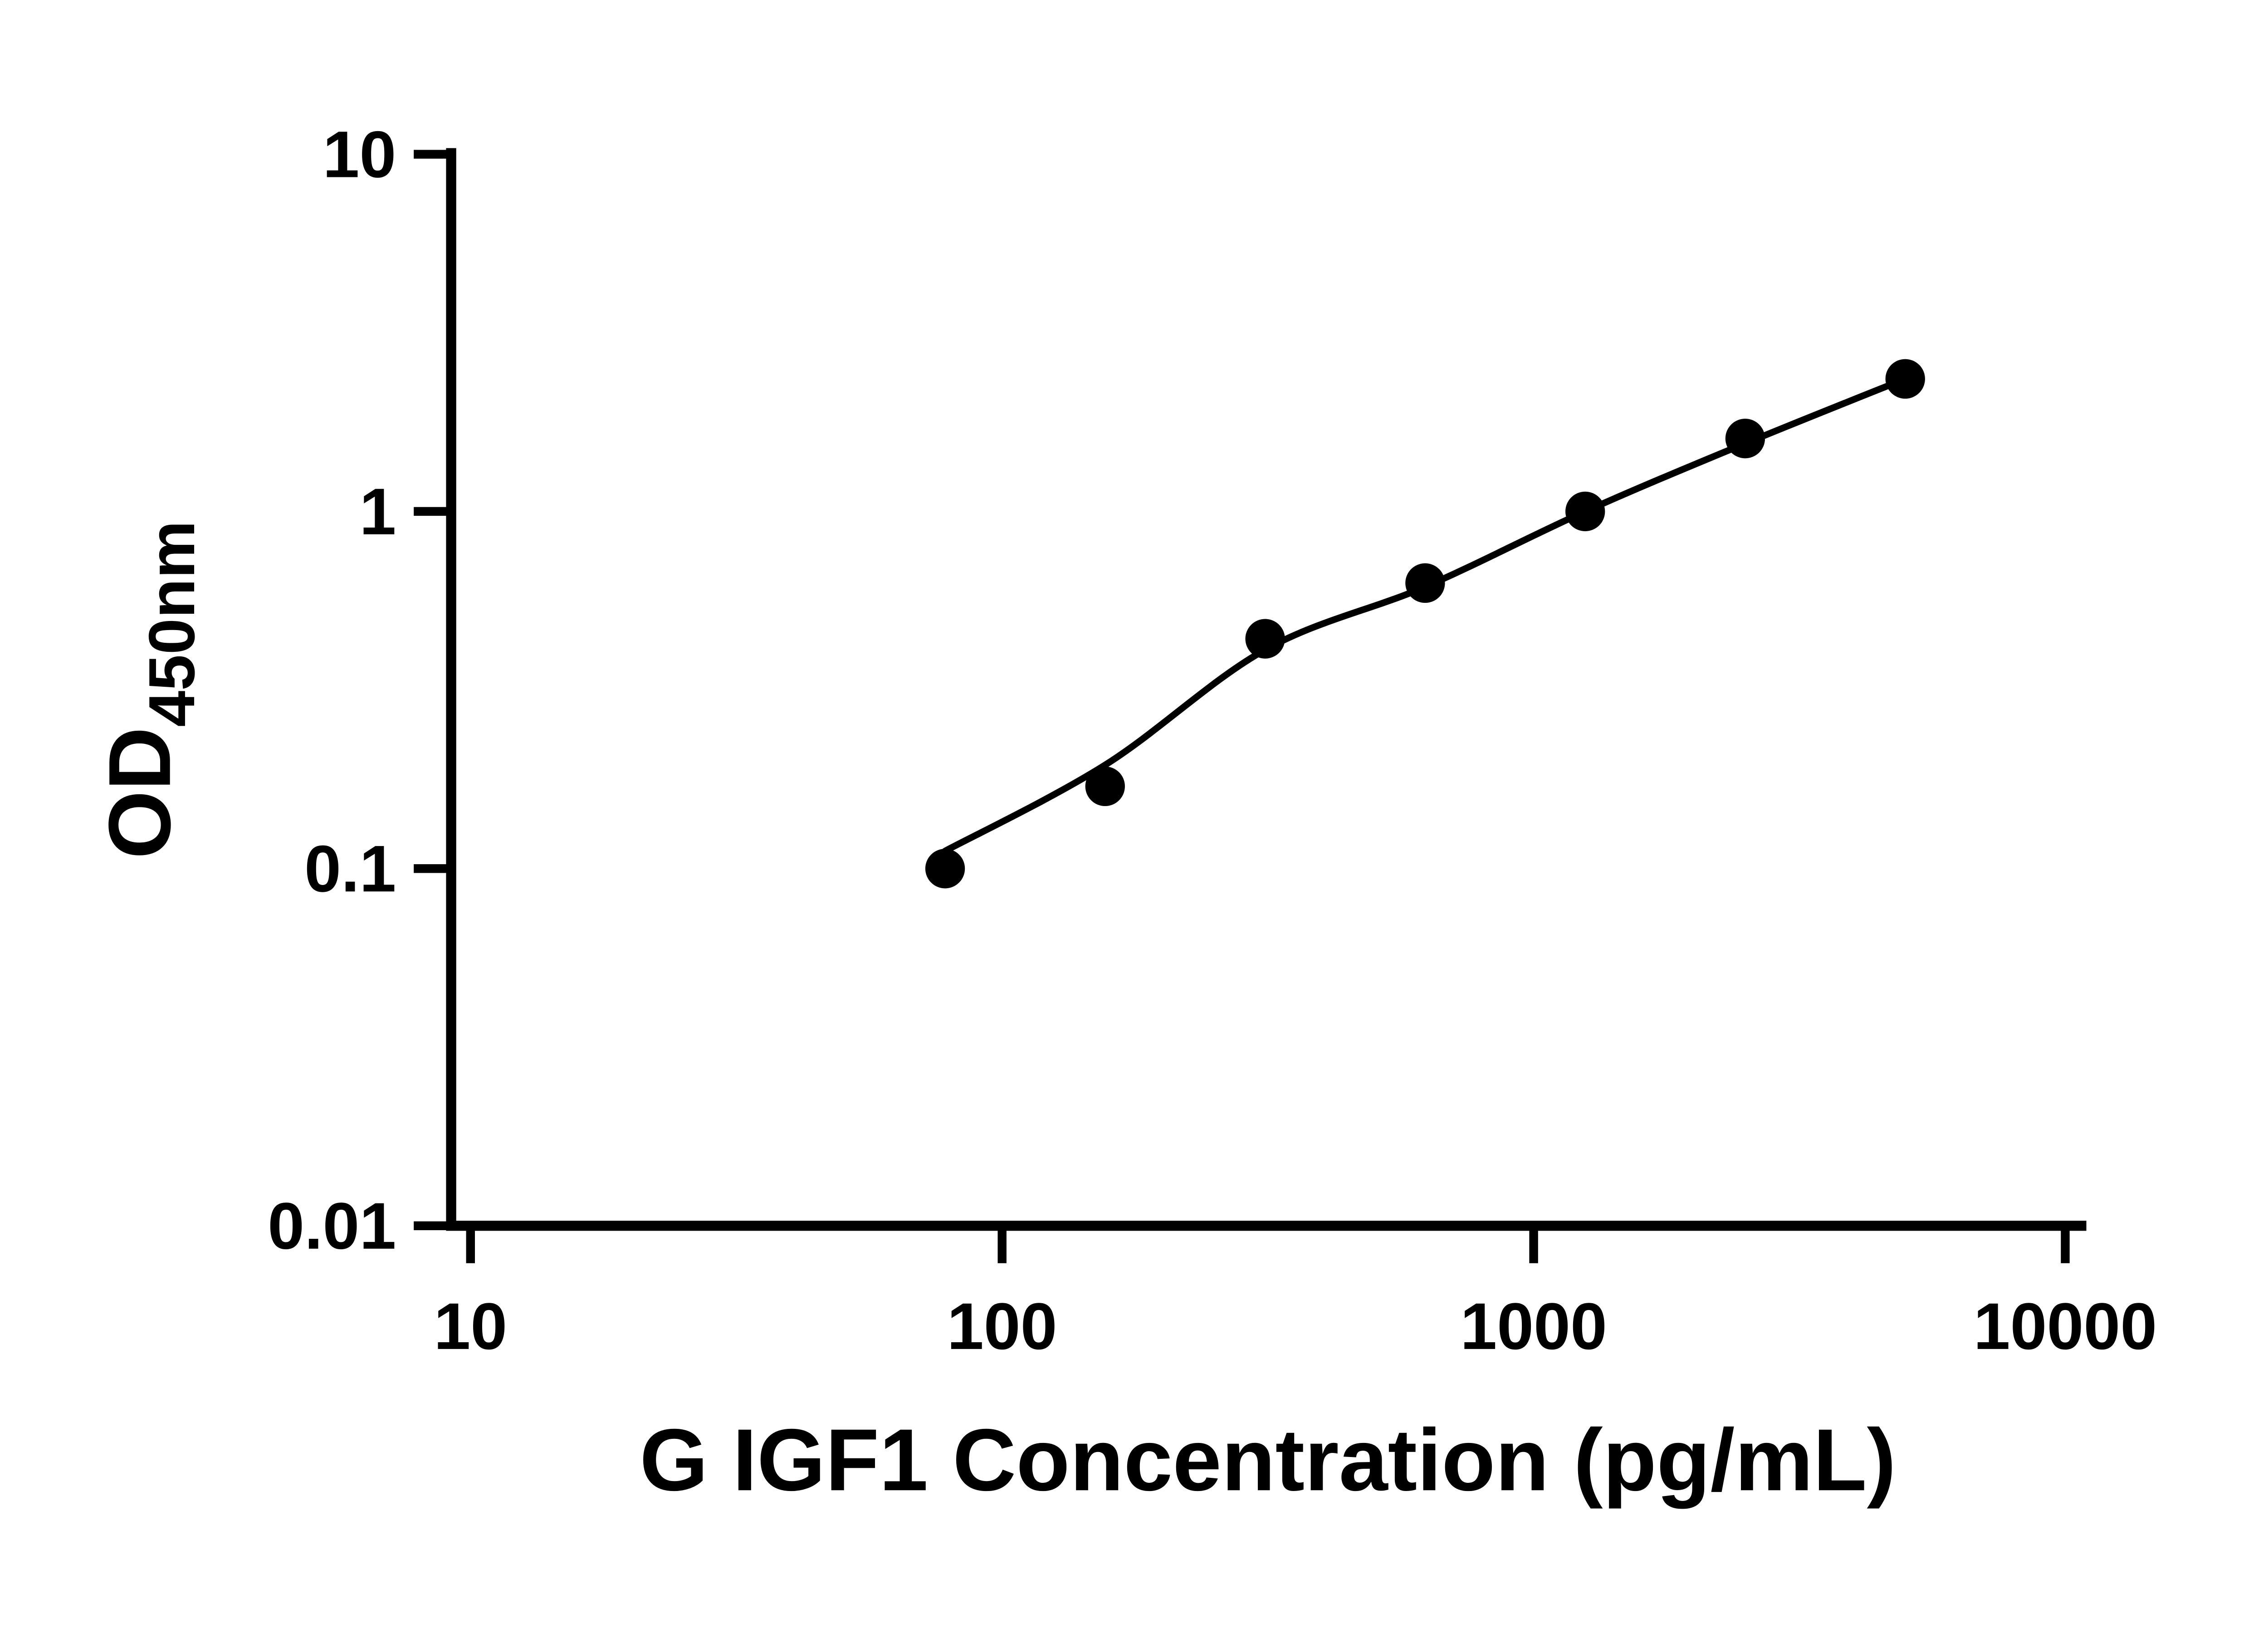 The image size is (2268, 1633). I want to click on data-points-group, so click(1425, 624).